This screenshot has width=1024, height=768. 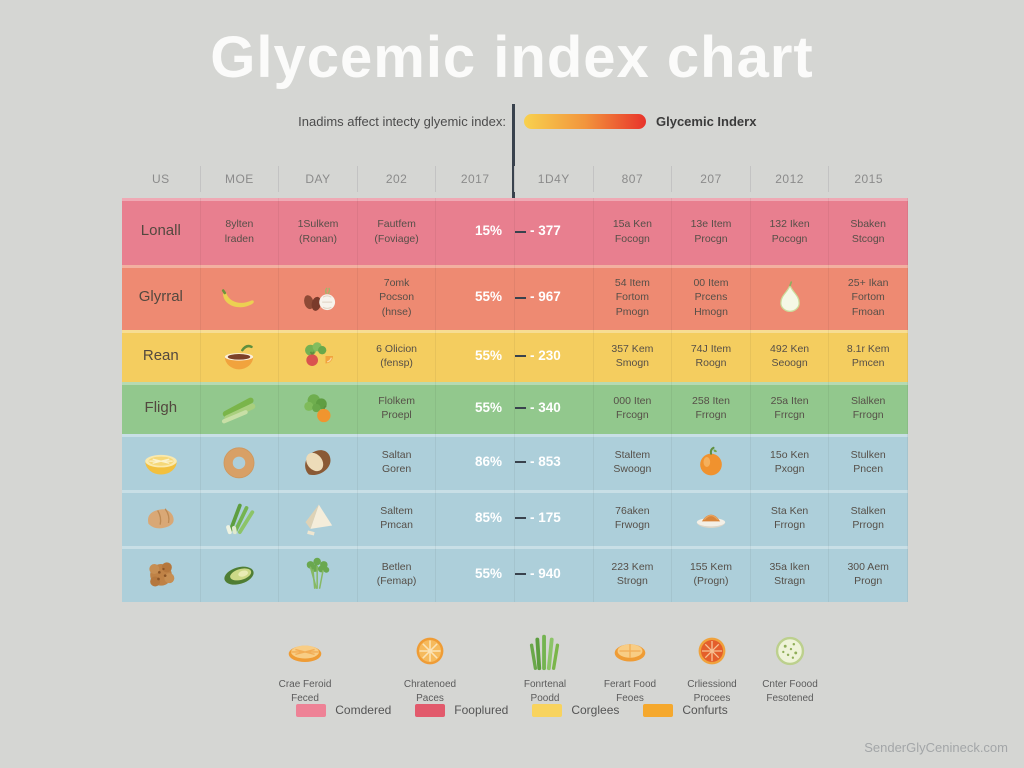 I want to click on cell-line: 13e Item, so click(x=711, y=224).